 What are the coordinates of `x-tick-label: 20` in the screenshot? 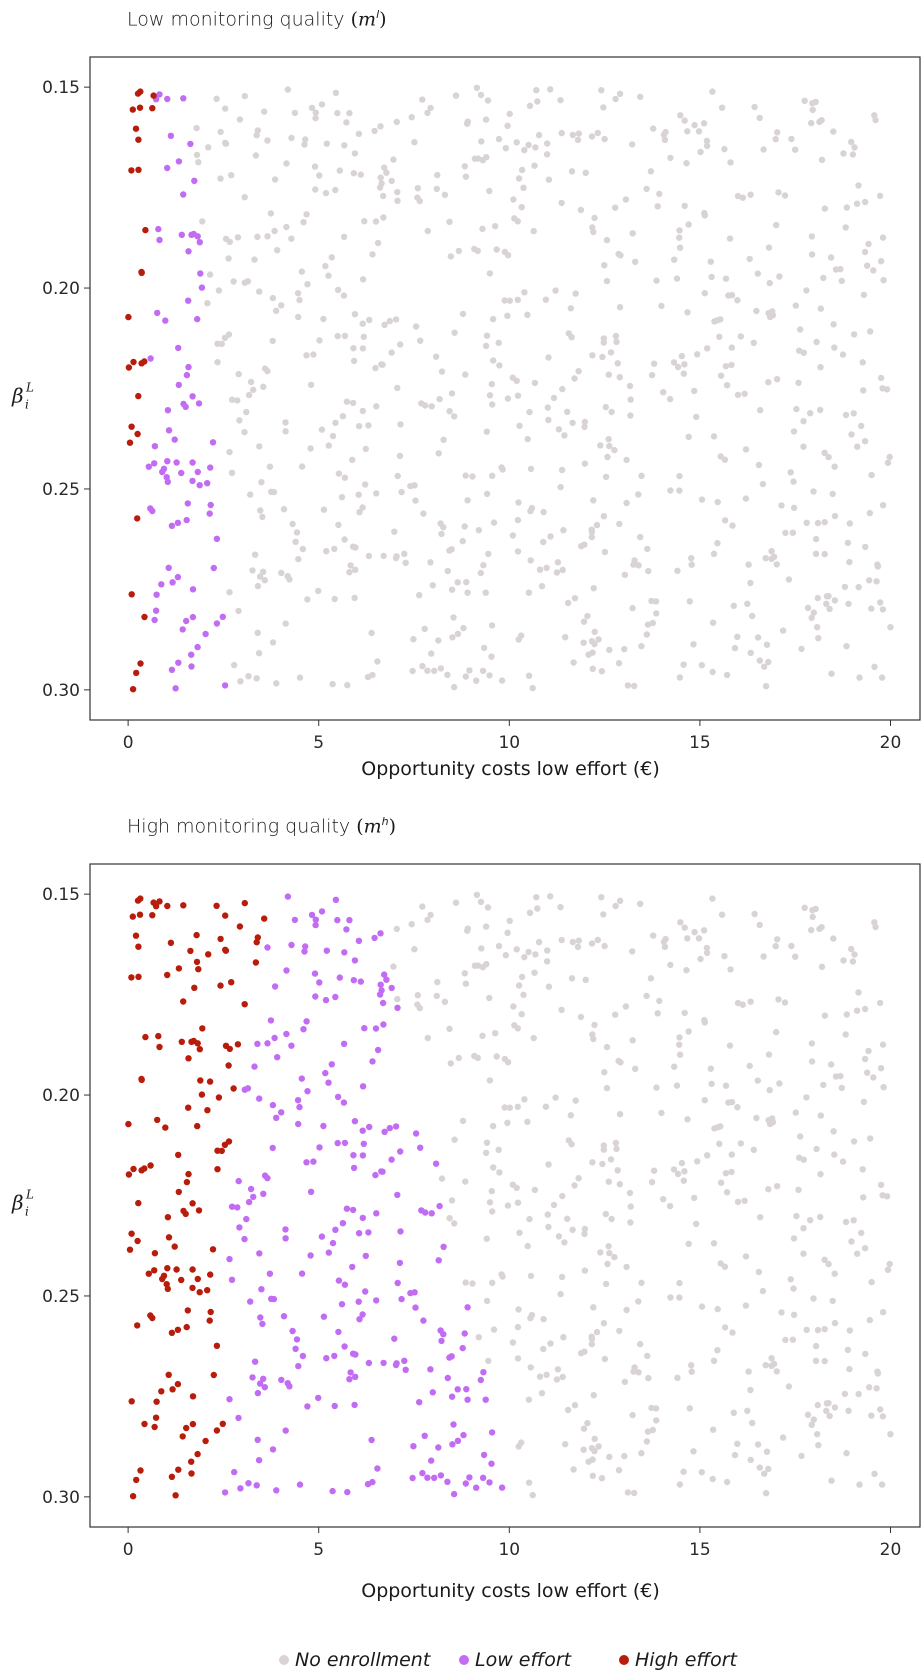 It's located at (891, 743).